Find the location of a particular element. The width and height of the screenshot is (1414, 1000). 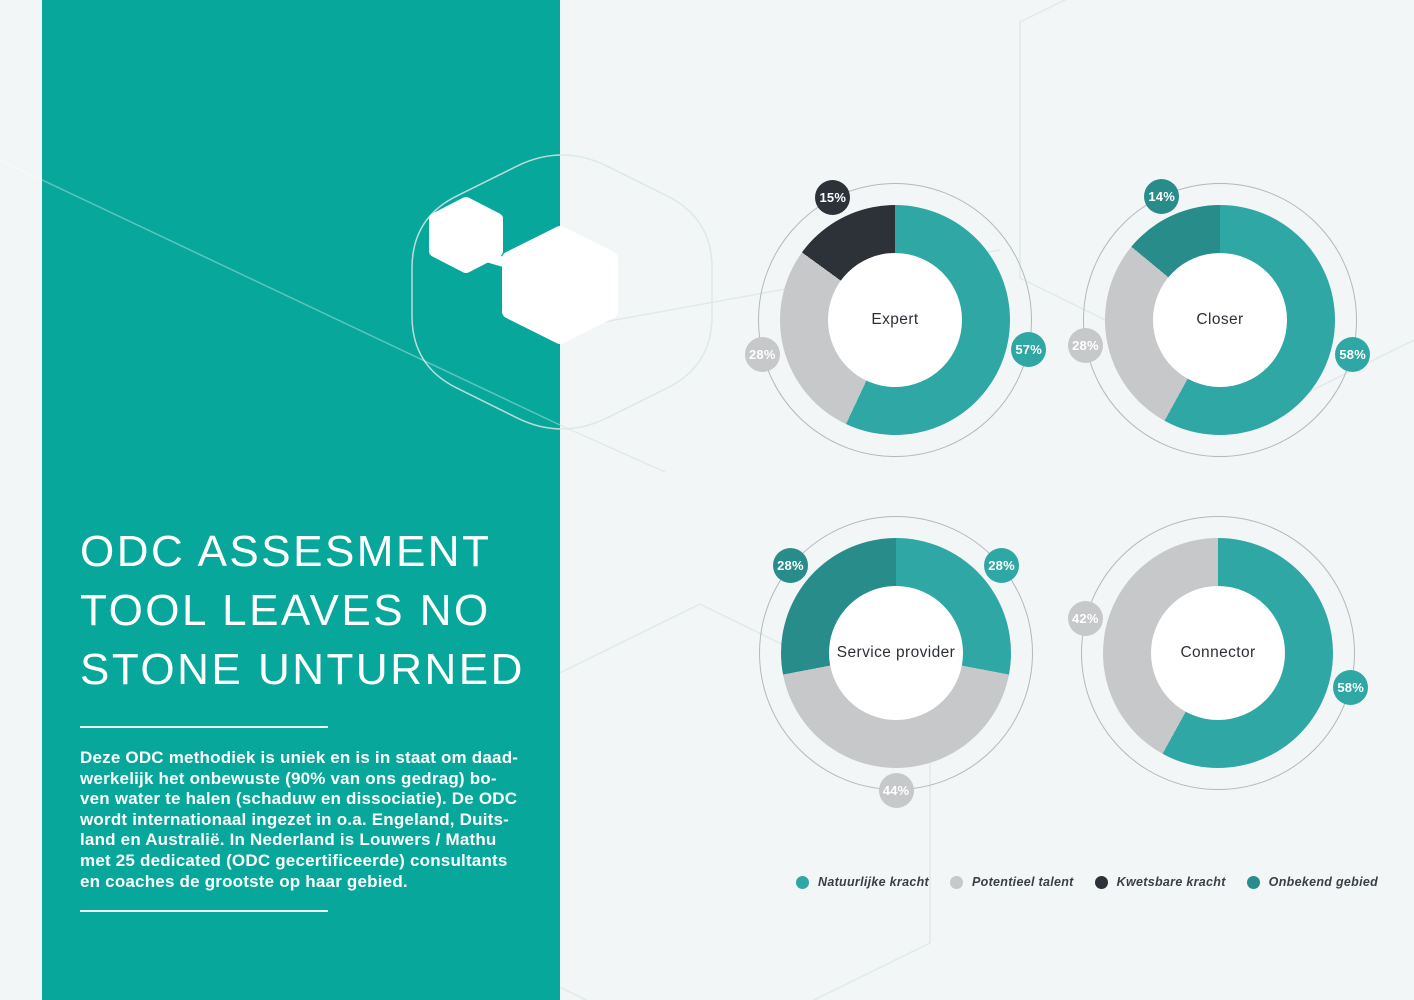

legend-item-natuurlijke-kracht: Natuurlijke kracht is located at coordinates (862, 882).